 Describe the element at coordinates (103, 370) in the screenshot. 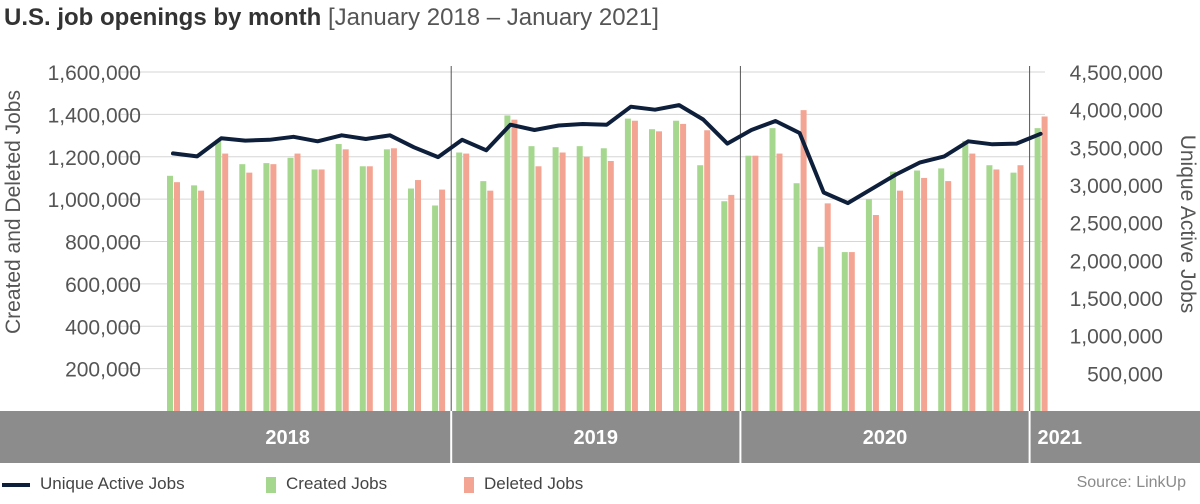

I see `left-tick-label-0: 200,000` at that location.